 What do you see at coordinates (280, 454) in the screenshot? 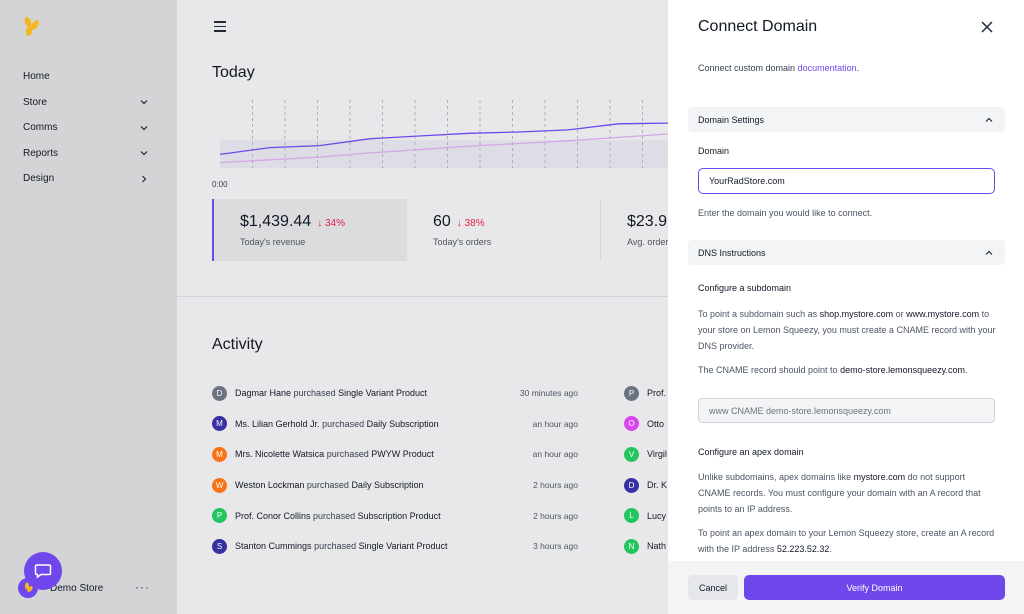
I see `customer-name: Mrs. Nicolette Watsica` at bounding box center [280, 454].